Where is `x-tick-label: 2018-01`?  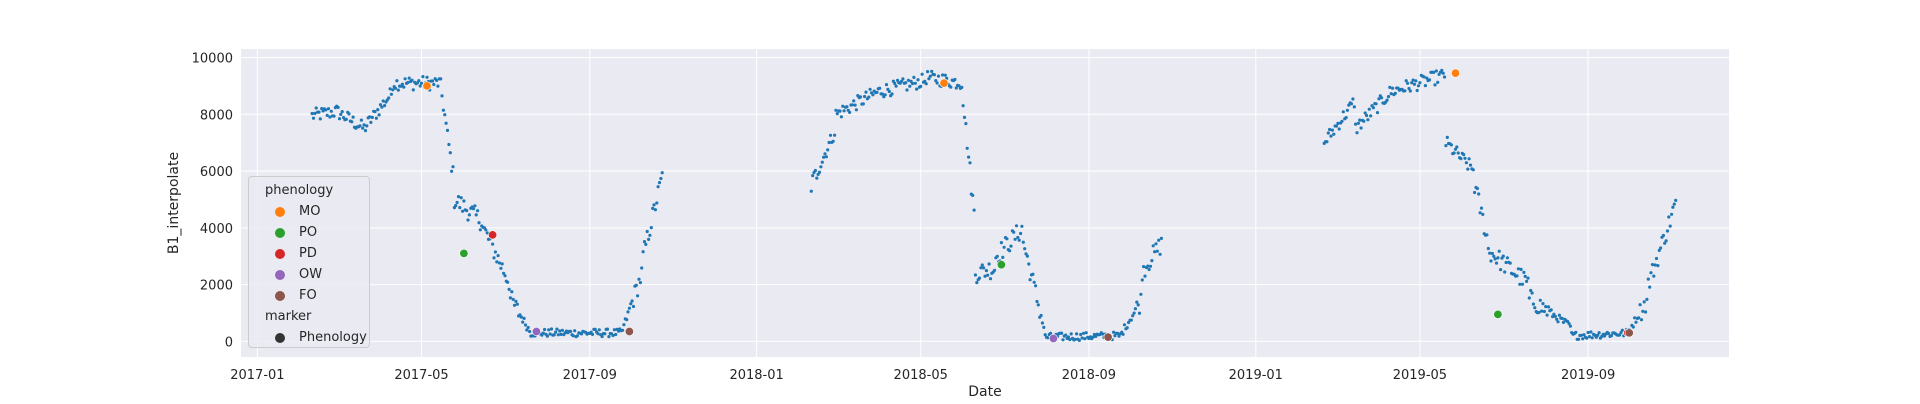
x-tick-label: 2018-01 is located at coordinates (756, 375).